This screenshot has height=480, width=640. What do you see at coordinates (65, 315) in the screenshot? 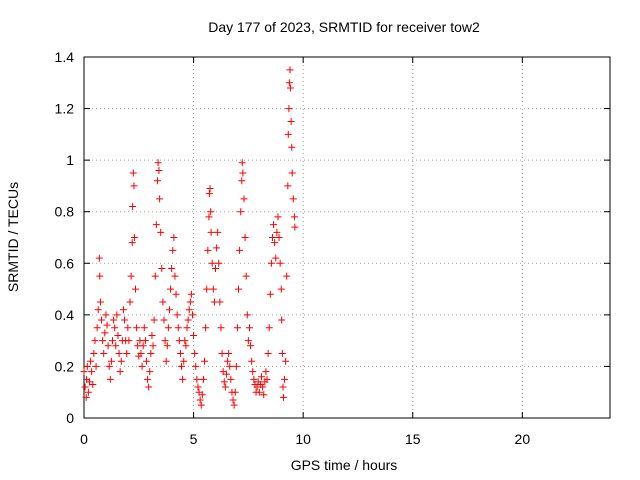
I see `y-tick-label: 0.4` at bounding box center [65, 315].